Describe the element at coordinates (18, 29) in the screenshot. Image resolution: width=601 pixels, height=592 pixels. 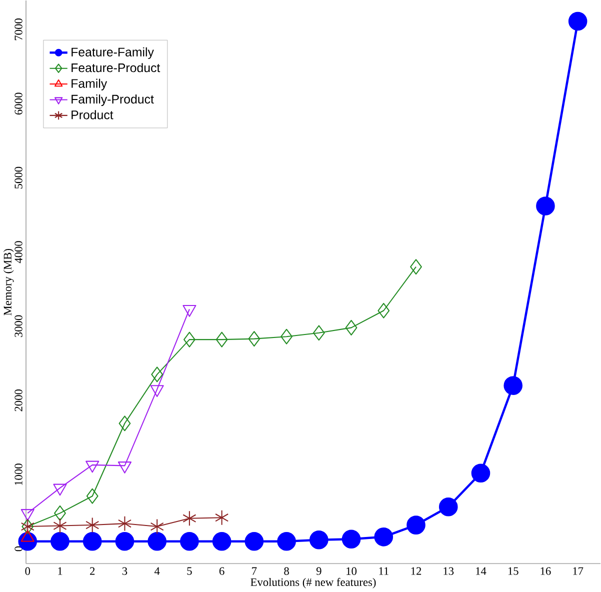
I see `y-tick-label: 7000` at that location.